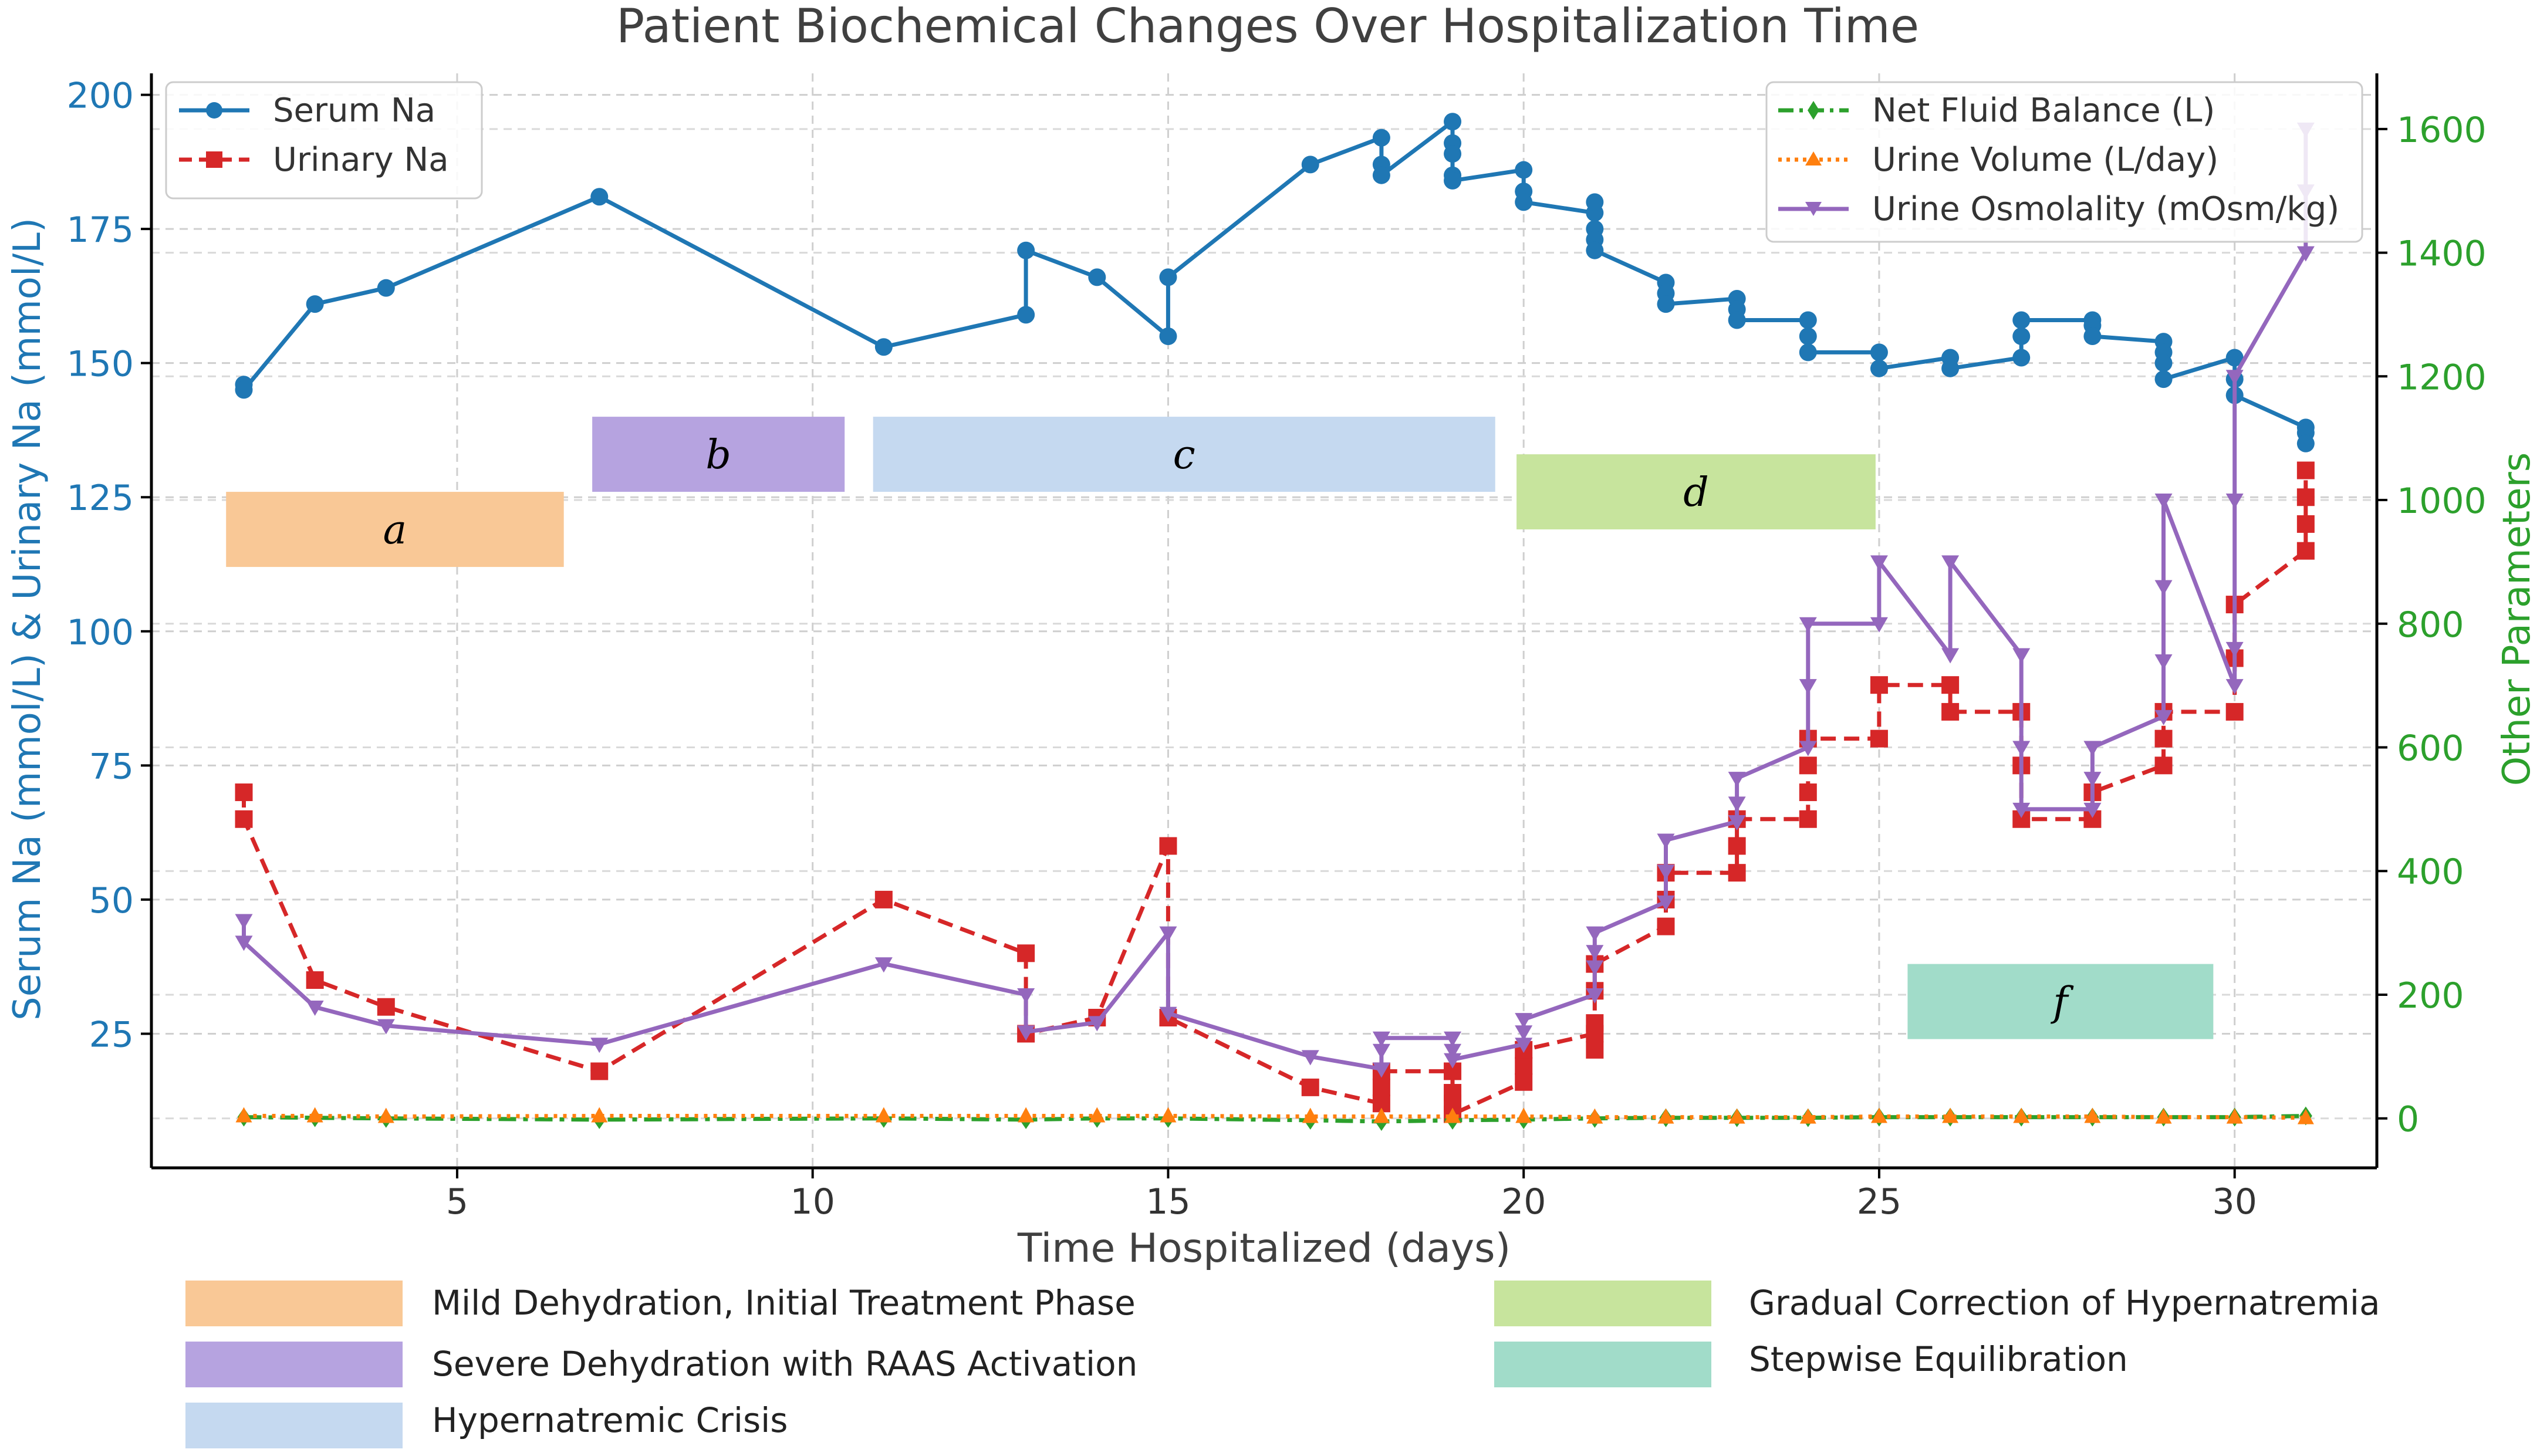  I want to click on phase-label-d: d, so click(1696, 492).